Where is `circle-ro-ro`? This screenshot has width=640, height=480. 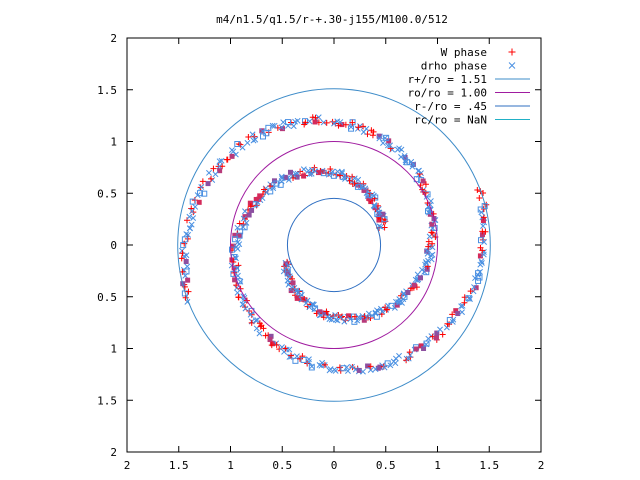 circle-ro-ro is located at coordinates (334, 245).